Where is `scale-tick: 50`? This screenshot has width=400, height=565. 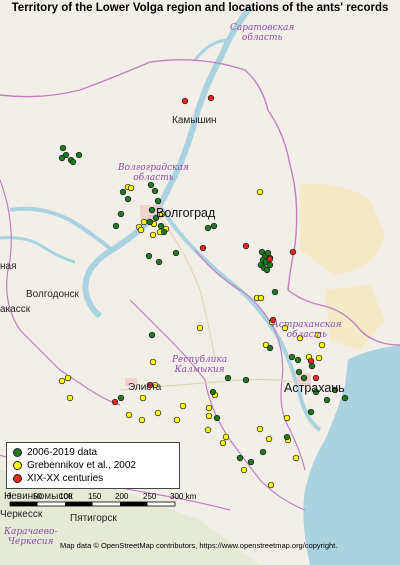 scale-tick: 50 is located at coordinates (37, 496).